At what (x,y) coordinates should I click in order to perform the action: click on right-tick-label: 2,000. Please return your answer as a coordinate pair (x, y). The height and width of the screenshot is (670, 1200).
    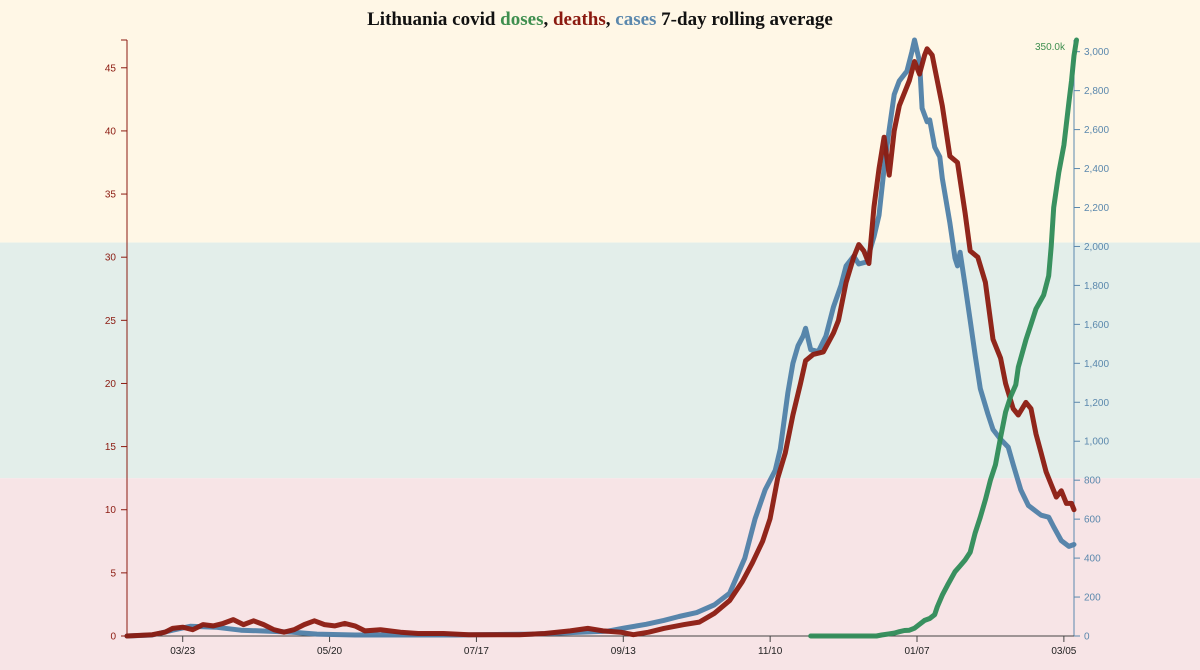
    Looking at the image, I should click on (1096, 247).